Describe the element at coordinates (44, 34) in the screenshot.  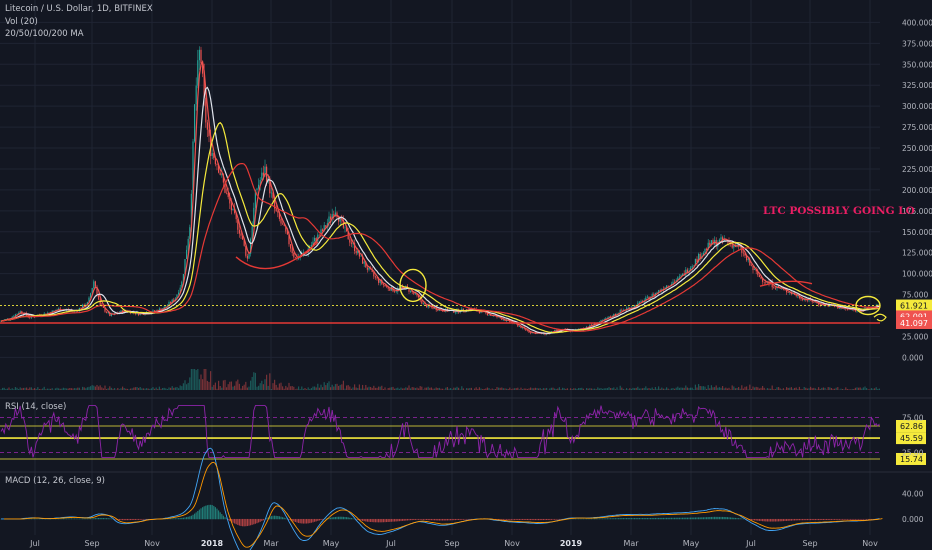
I see `ma-legend: 20/50/100/200 MA` at that location.